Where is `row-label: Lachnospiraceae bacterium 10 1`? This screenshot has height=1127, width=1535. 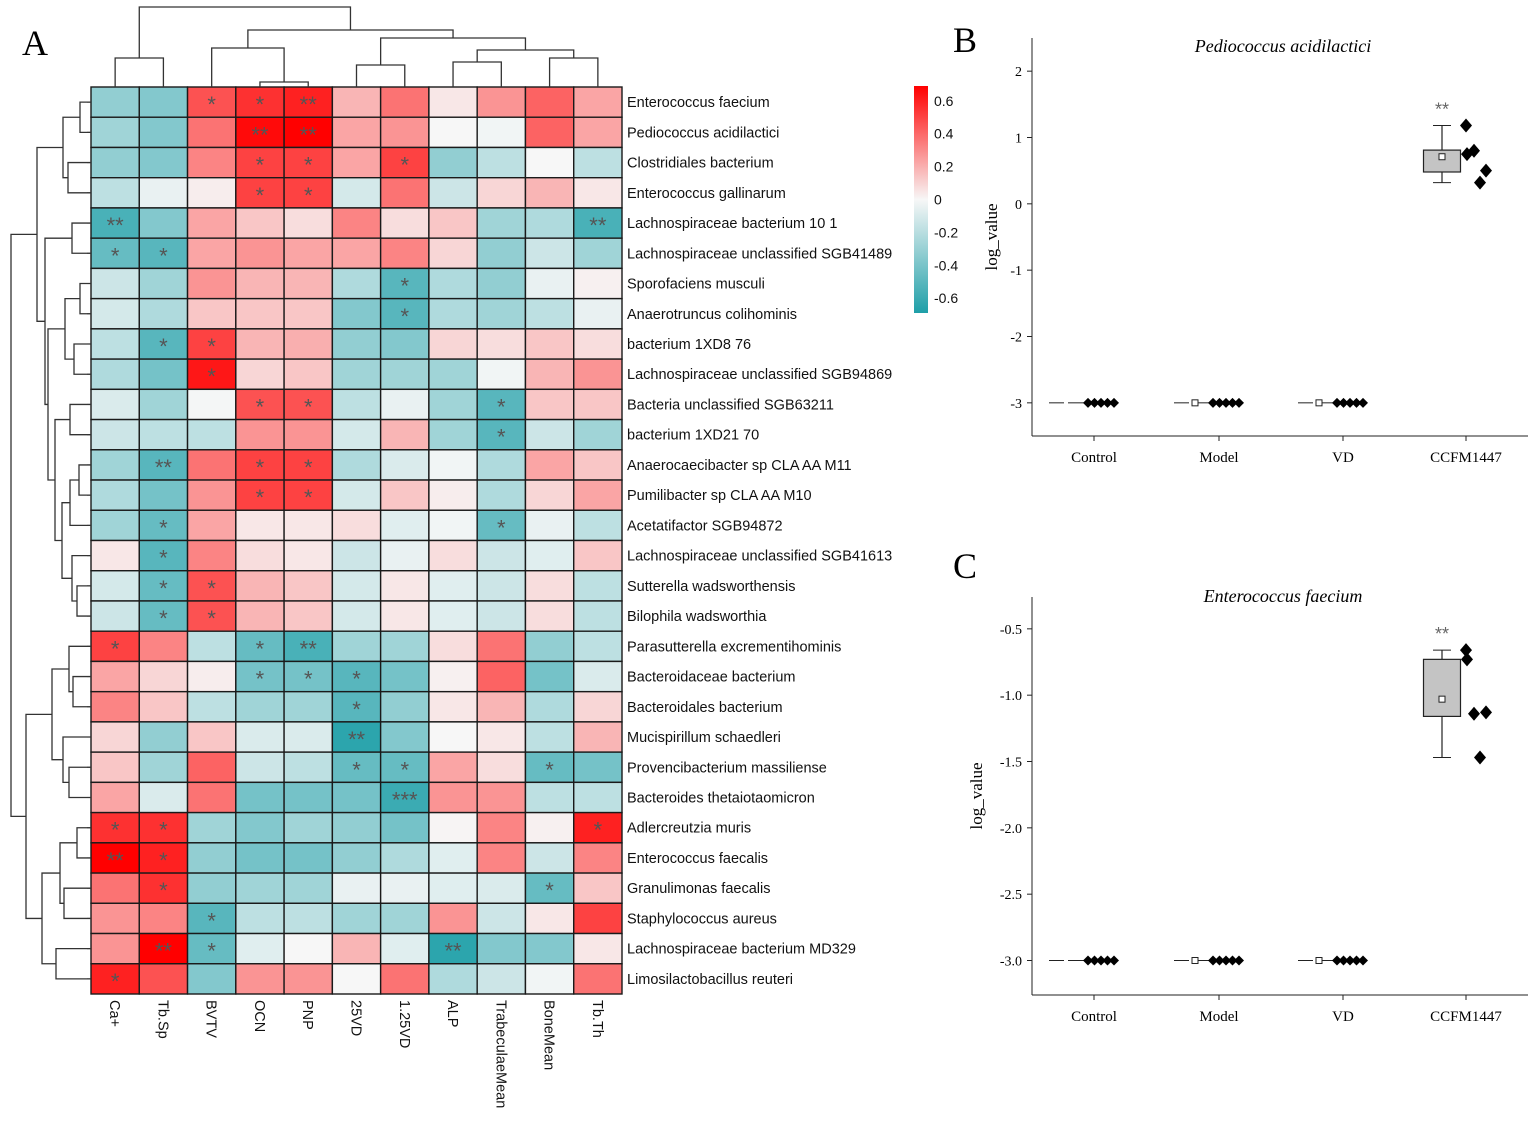
row-label: Lachnospiraceae bacterium 10 1 is located at coordinates (732, 224).